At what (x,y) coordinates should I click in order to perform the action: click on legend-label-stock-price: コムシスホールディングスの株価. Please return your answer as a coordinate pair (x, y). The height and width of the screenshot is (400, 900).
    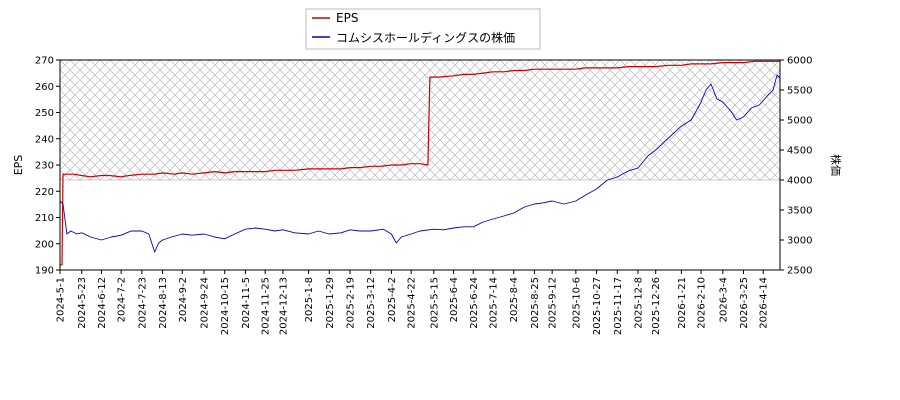
    Looking at the image, I should click on (425, 37).